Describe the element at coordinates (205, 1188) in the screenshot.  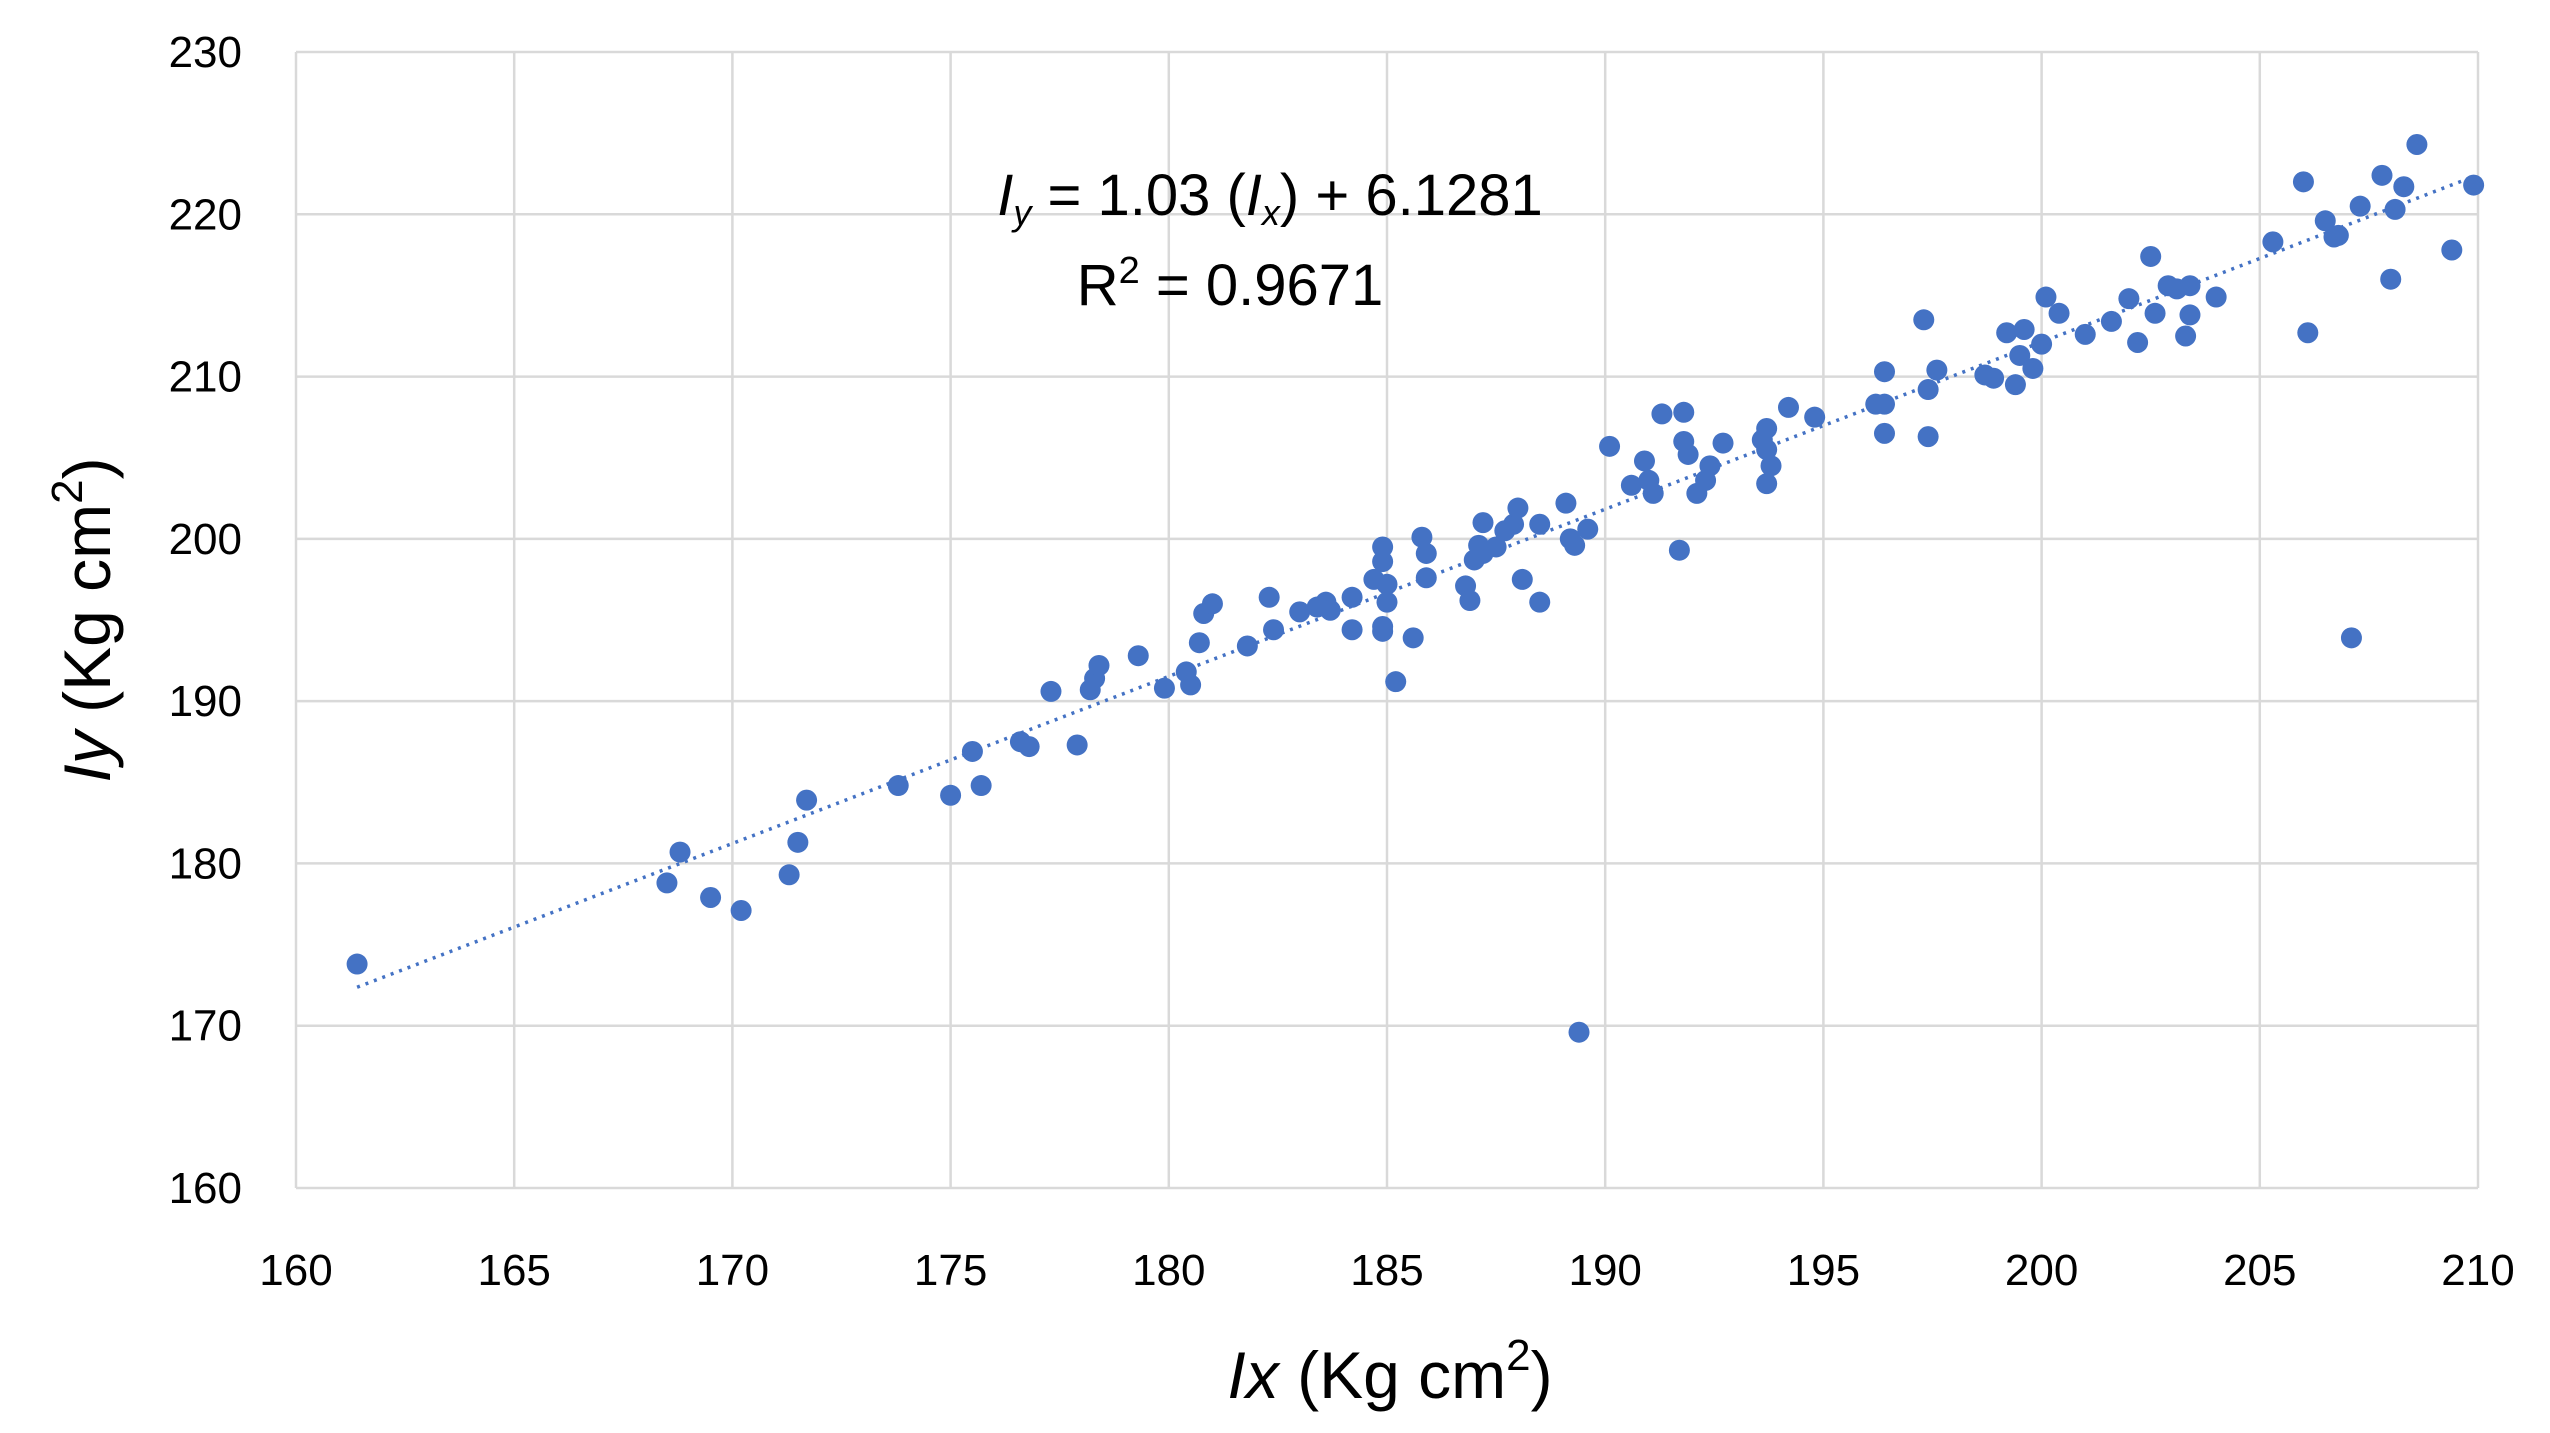
I see `y-tick-label: 160` at that location.